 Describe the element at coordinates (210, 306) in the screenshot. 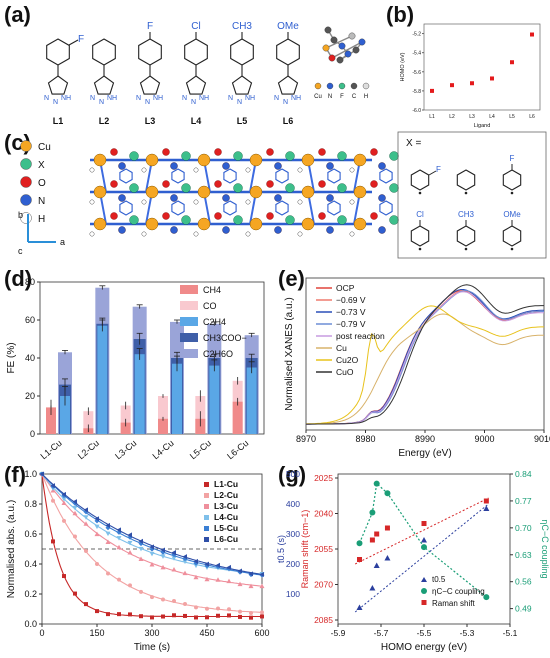

I see `legend-label: CO` at that location.